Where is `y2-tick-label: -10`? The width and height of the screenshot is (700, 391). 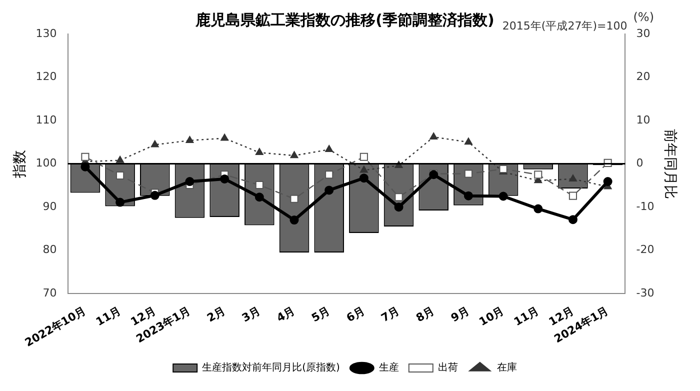 y2-tick-label: -10 is located at coordinates (645, 206).